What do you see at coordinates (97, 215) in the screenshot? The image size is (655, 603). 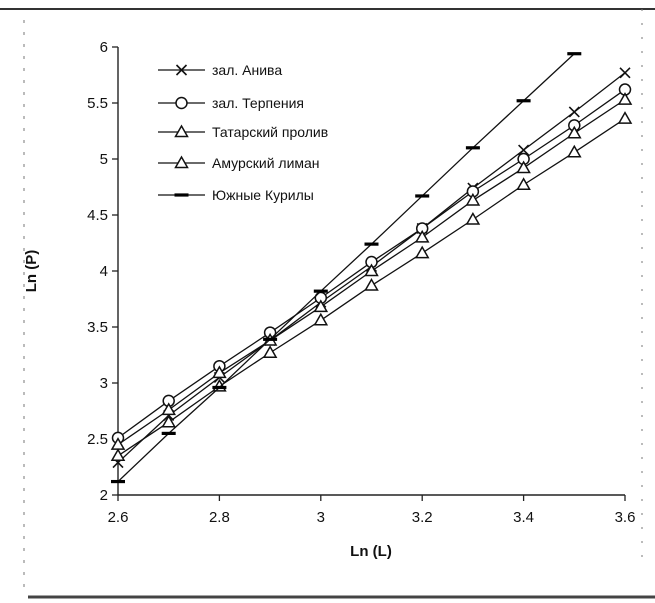 I see `y-tick-label: 4.5` at bounding box center [97, 215].